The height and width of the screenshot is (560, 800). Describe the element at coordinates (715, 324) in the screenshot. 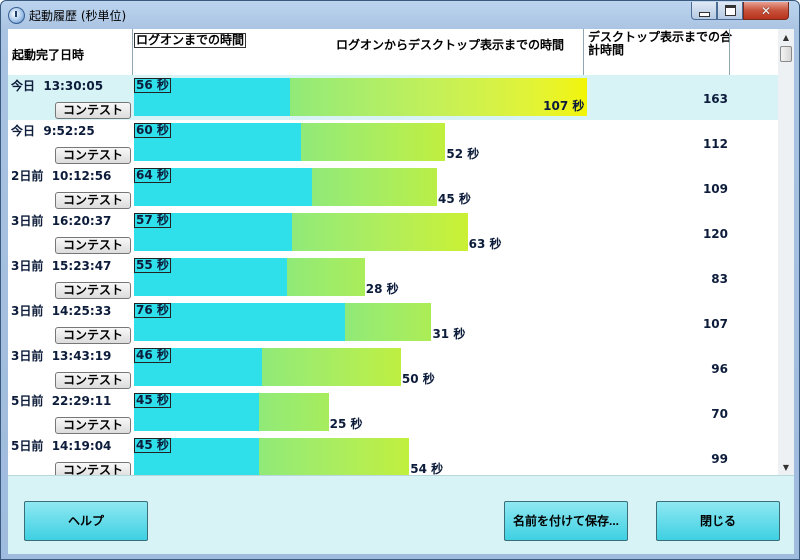

I see `total-time-value: 107` at that location.